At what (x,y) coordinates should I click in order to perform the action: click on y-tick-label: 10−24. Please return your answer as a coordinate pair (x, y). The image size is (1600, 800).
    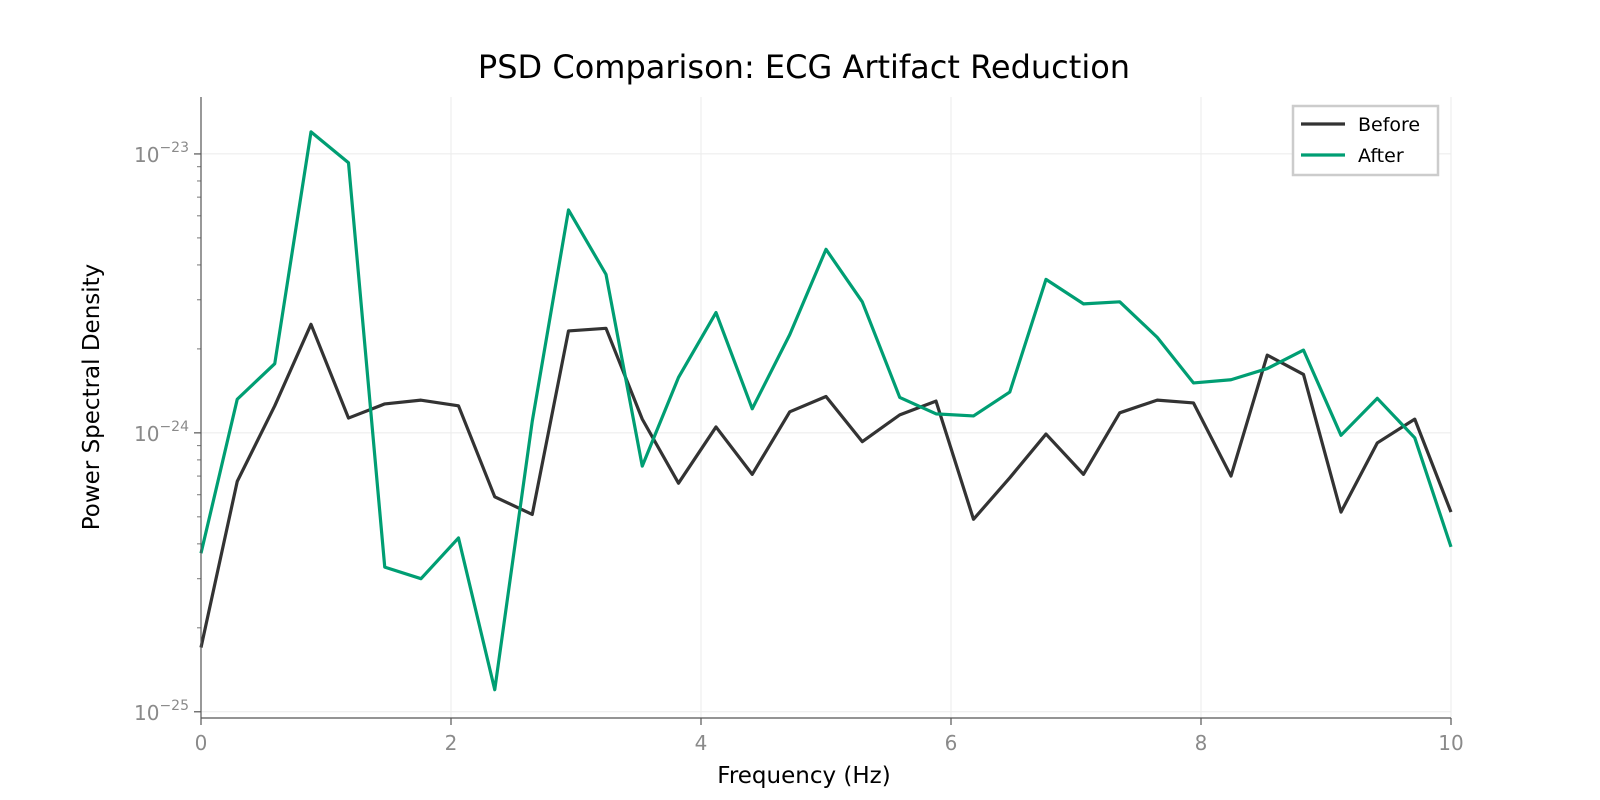
    Looking at the image, I should click on (161, 432).